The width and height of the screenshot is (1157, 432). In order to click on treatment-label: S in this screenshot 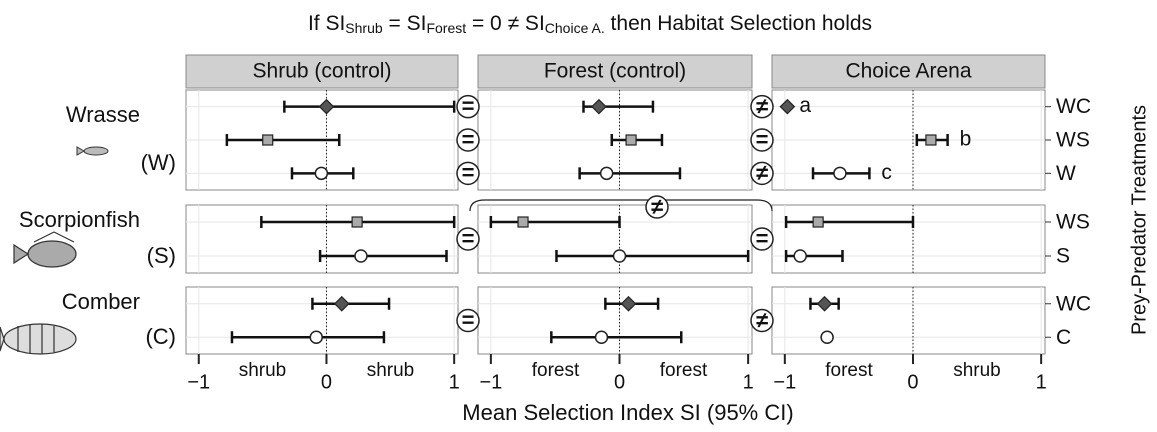, I will do `click(1063, 256)`.